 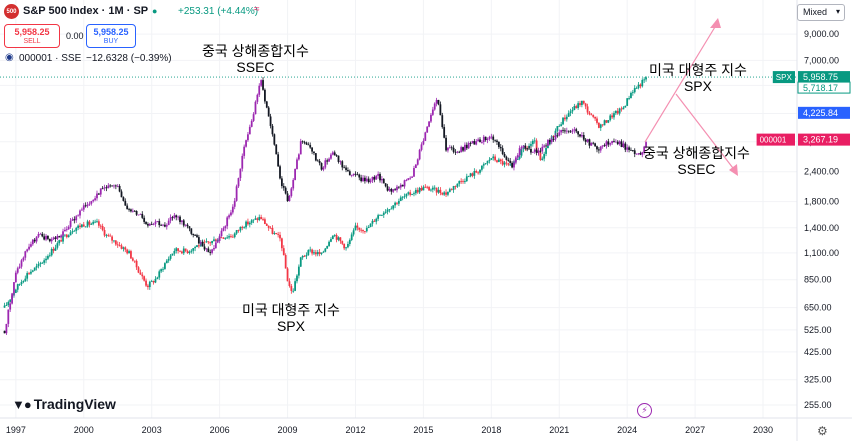 I want to click on sell-button: 5,958.25 SELL, so click(x=32, y=36).